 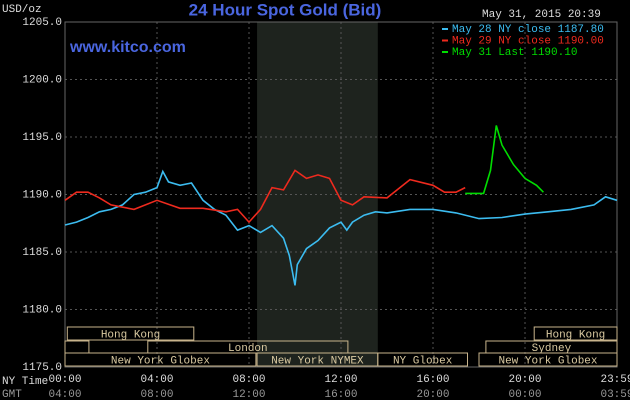 I want to click on x2-tick-label: 16:00, so click(x=340, y=394).